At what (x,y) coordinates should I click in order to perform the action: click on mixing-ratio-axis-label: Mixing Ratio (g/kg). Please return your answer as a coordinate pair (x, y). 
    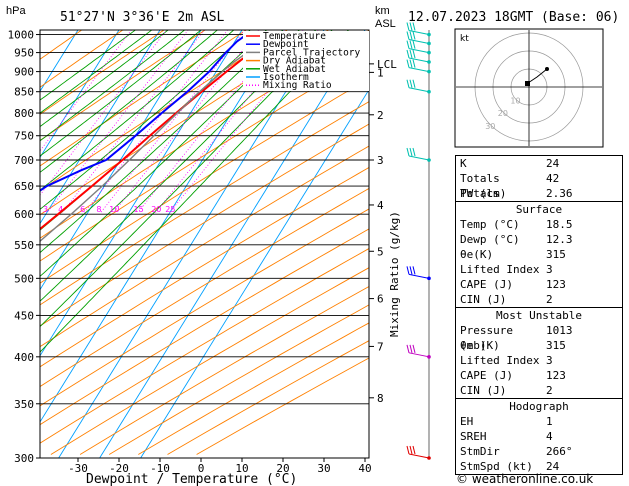
    Looking at the image, I should click on (394, 274).